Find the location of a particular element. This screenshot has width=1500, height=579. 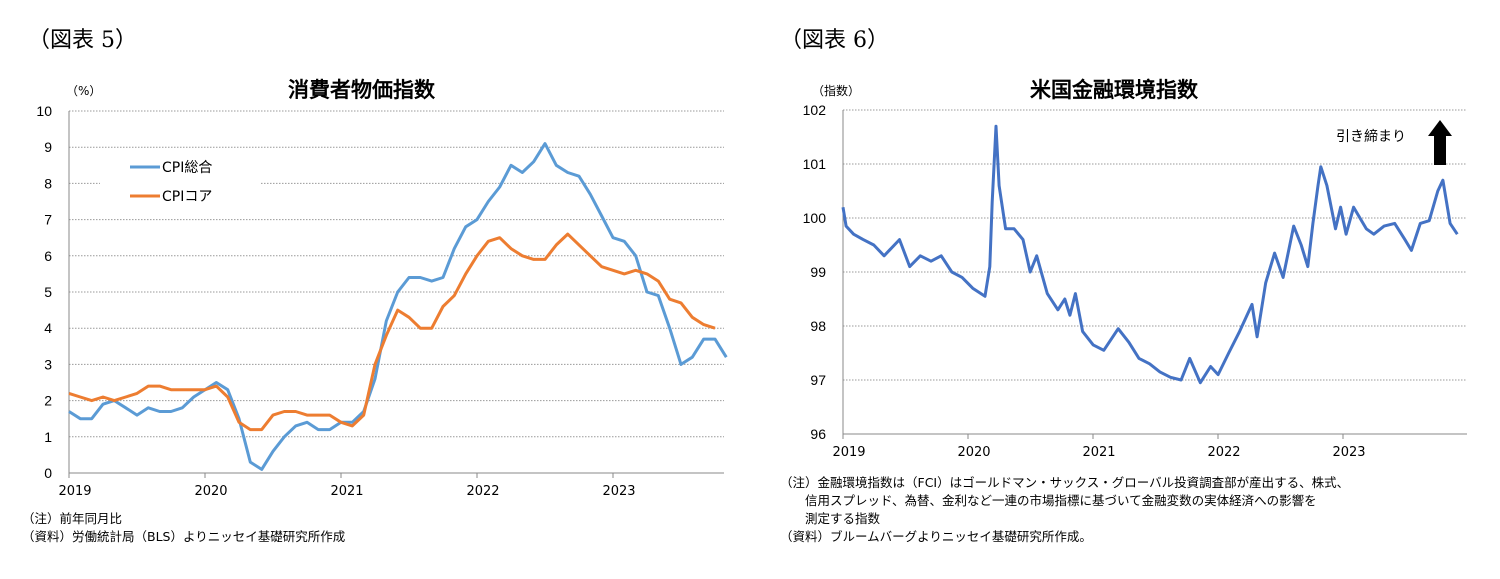

cpi-chart-title: 消費者物価指数 is located at coordinates (361, 90).